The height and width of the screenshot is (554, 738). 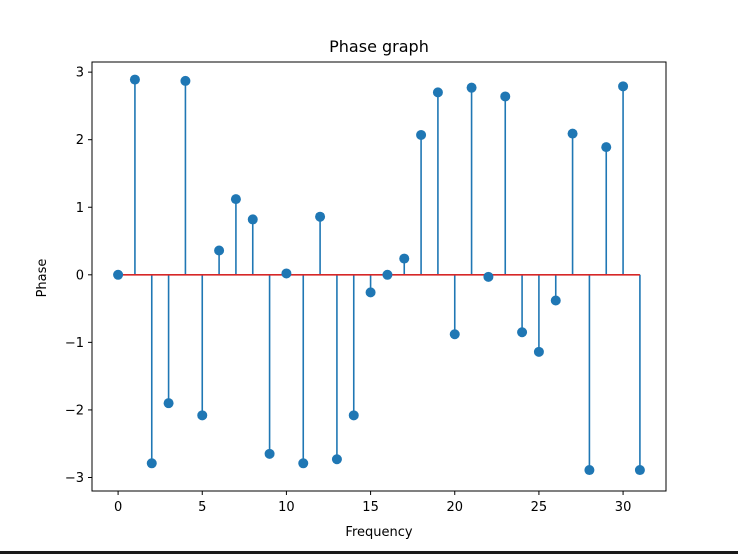 What do you see at coordinates (74, 343) in the screenshot?
I see `y-tick-label-2: −1` at bounding box center [74, 343].